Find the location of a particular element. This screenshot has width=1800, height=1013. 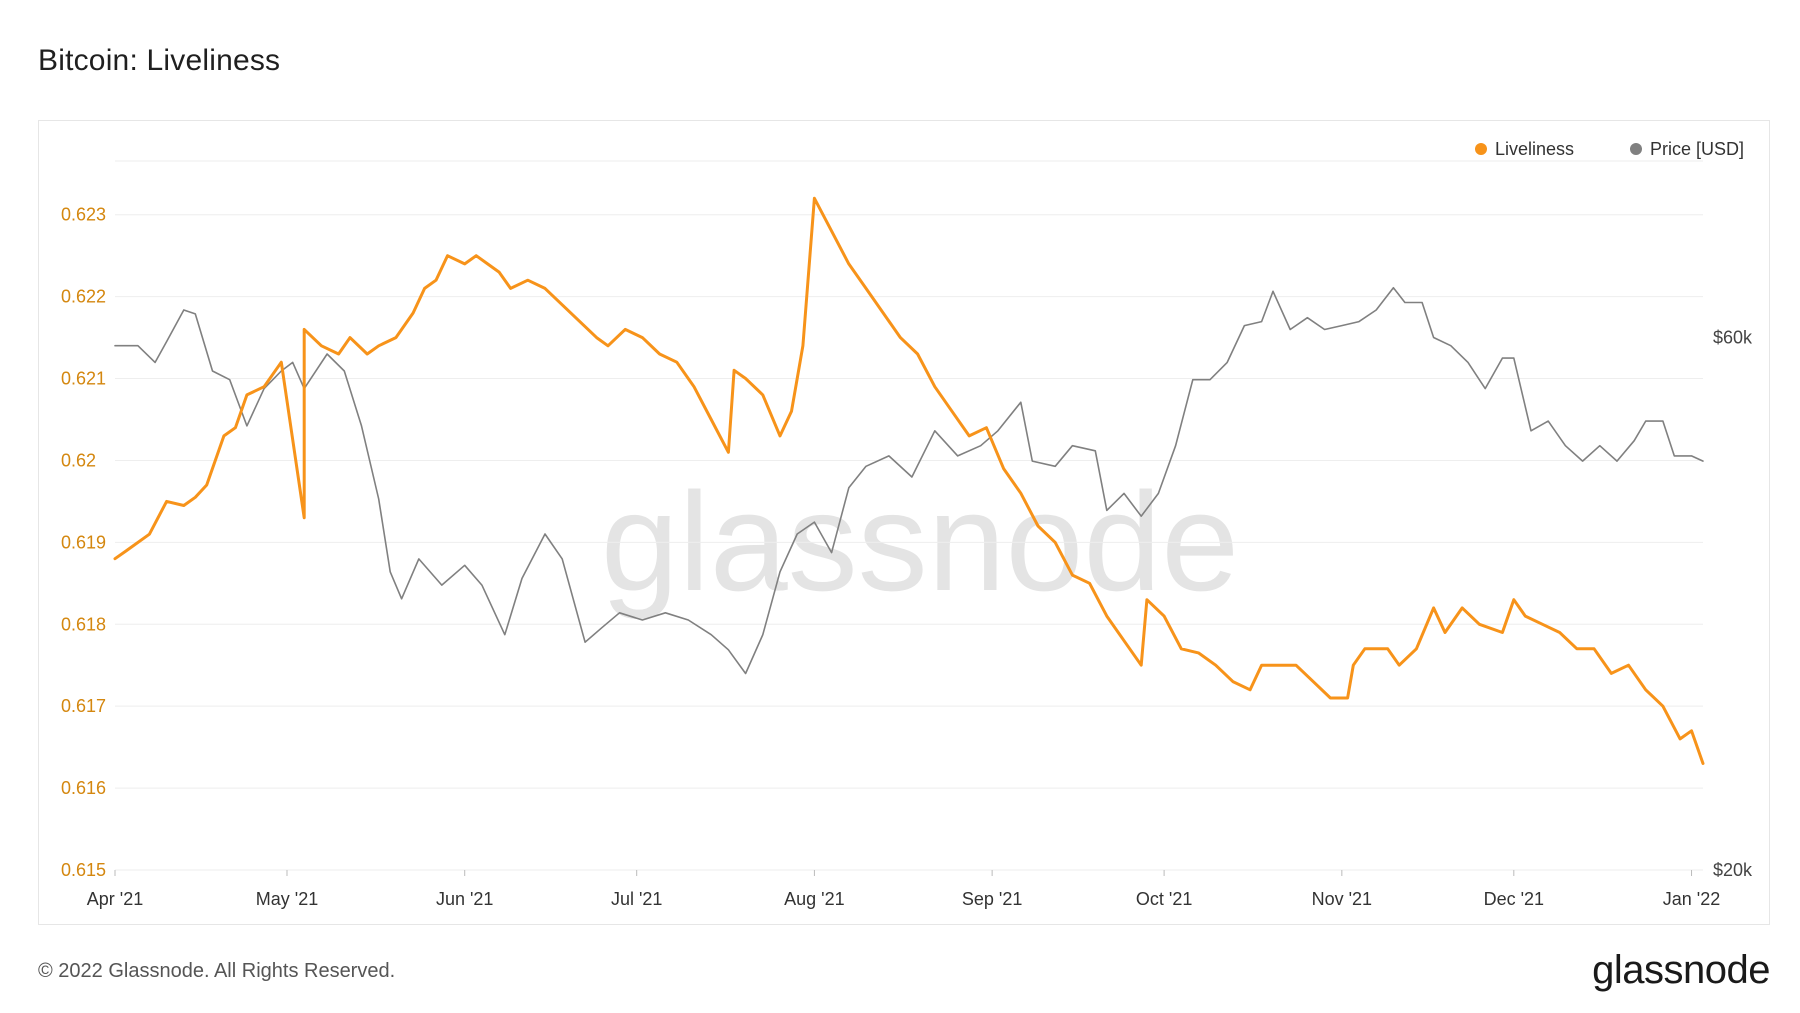

left-tick-label: 0.615 is located at coordinates (83, 870).